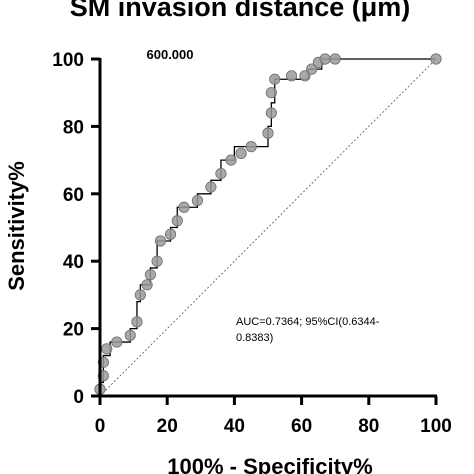 The height and width of the screenshot is (474, 474). Describe the element at coordinates (436, 426) in the screenshot. I see `x-tick-label: 100` at that location.